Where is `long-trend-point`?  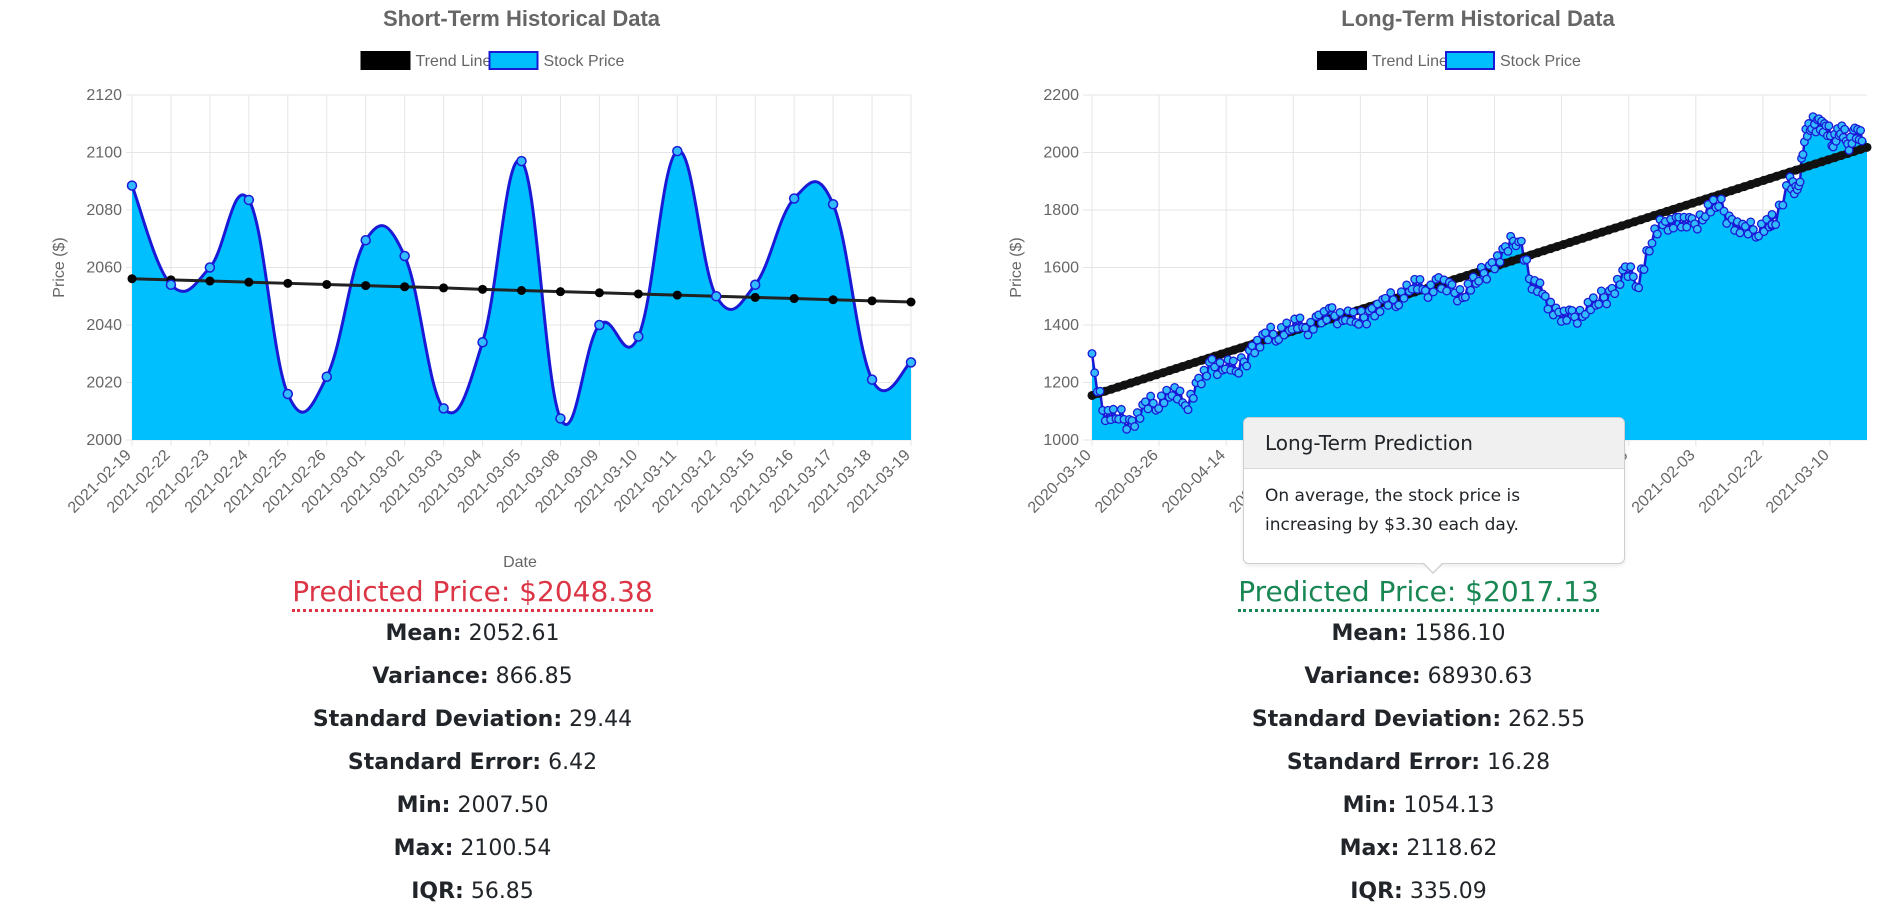
long-trend-point is located at coordinates (1867, 147).